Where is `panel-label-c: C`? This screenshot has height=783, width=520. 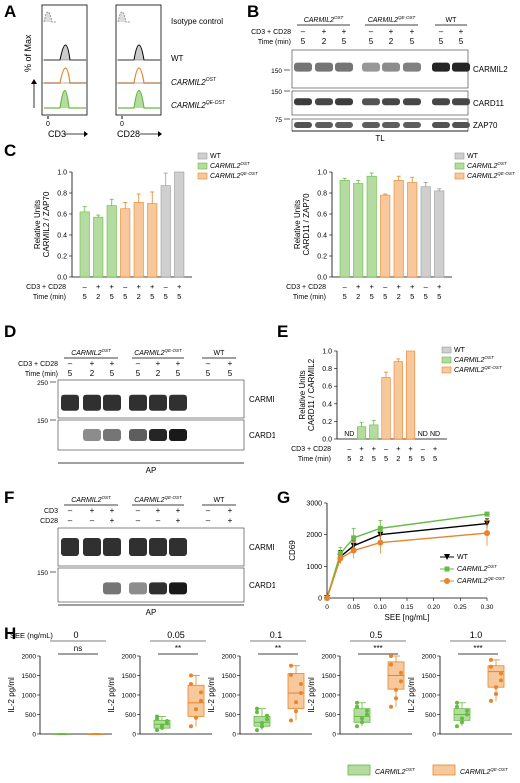 panel-label-c: C is located at coordinates (10, 150).